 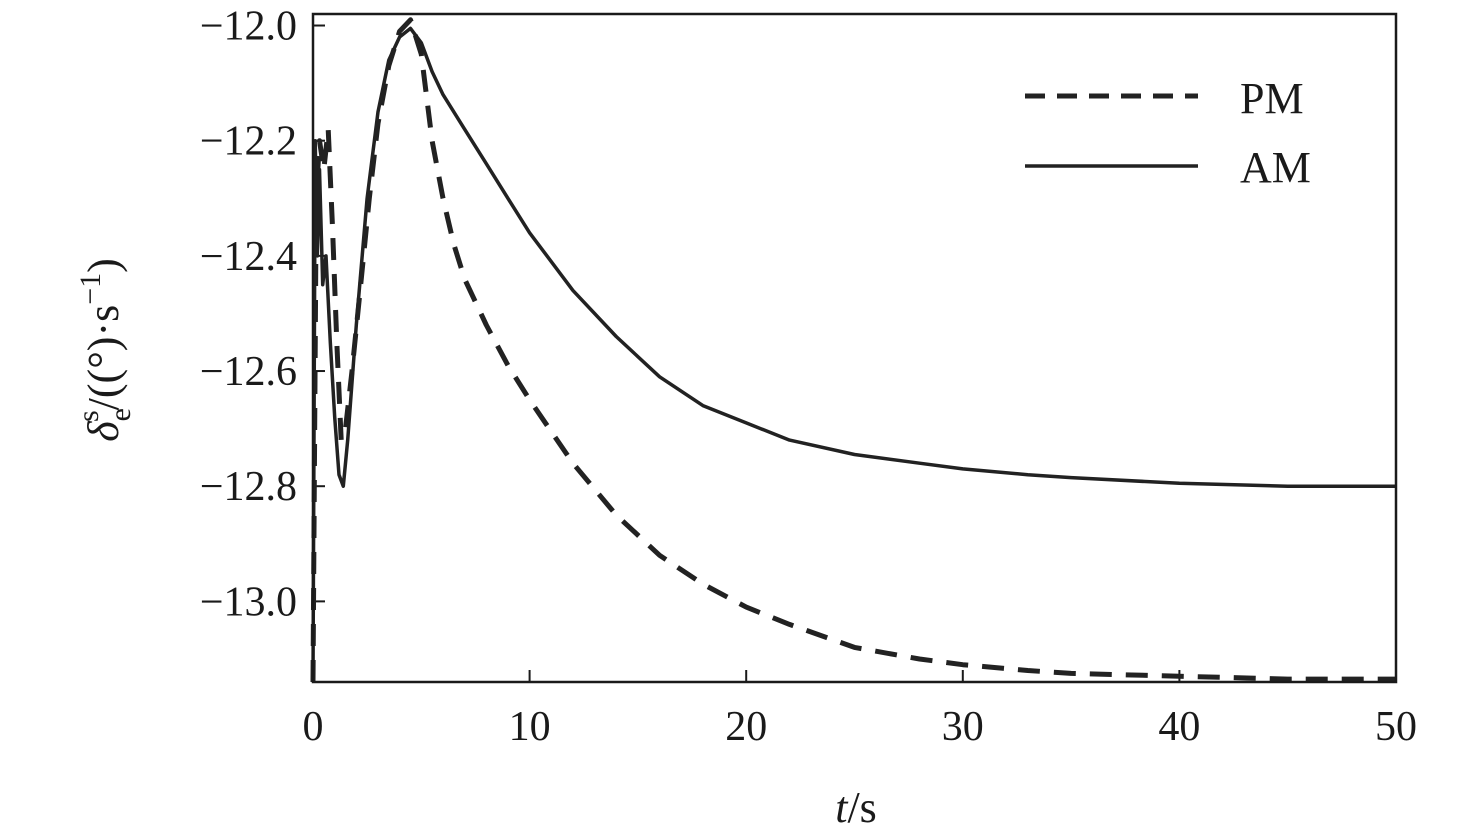 I want to click on y-axis-label-close: ), so click(x=103, y=265).